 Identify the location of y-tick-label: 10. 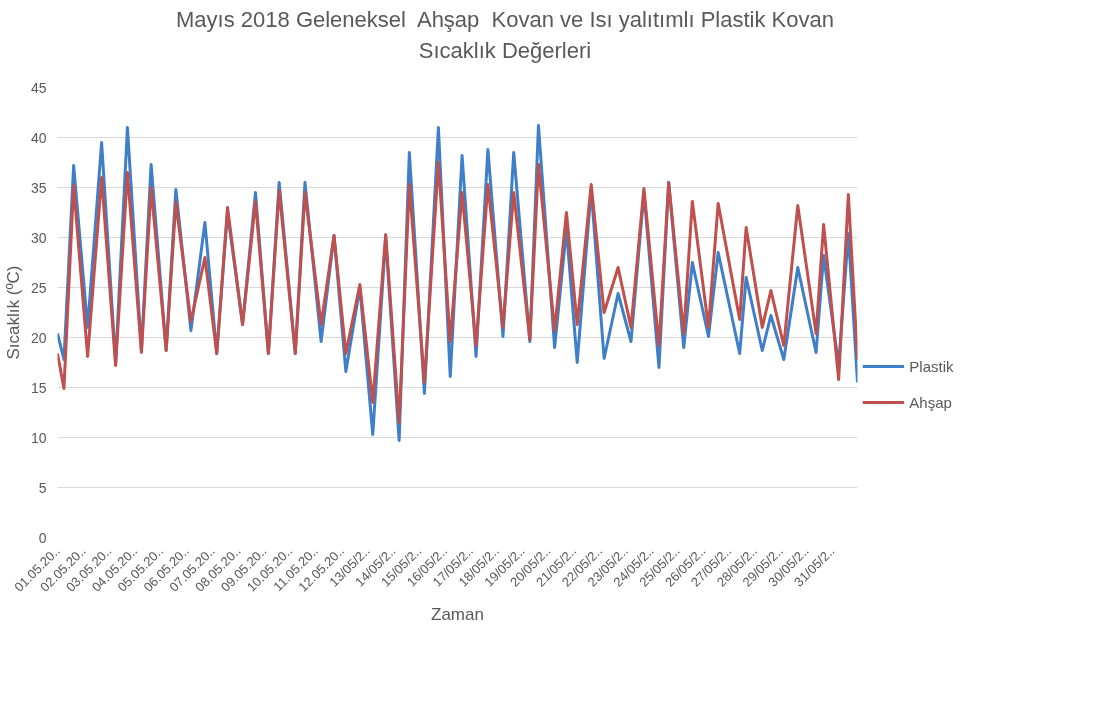
(38, 437).